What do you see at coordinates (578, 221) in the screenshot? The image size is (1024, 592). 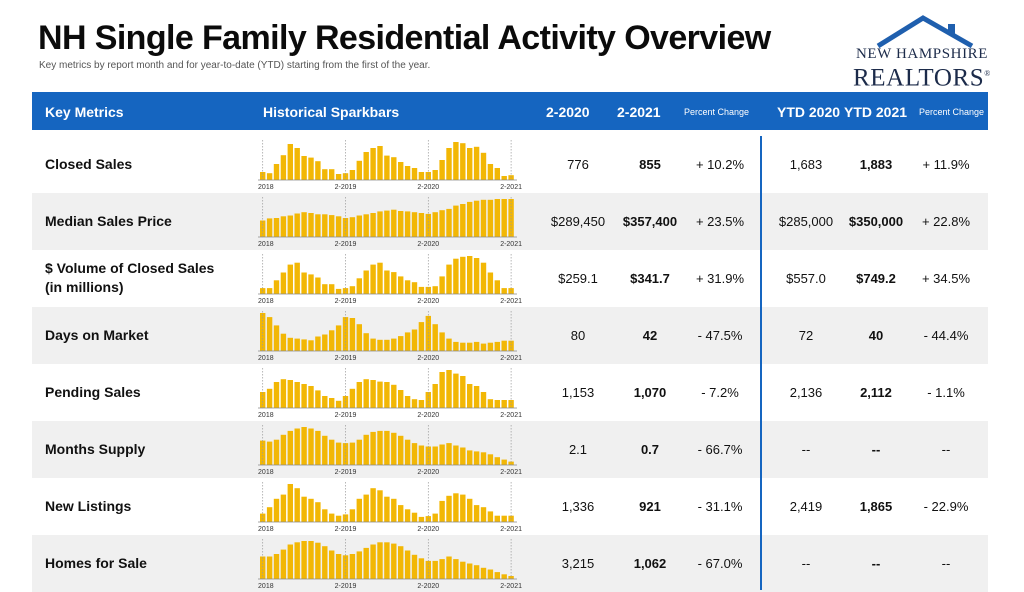 I see `value-prev: $289,450` at bounding box center [578, 221].